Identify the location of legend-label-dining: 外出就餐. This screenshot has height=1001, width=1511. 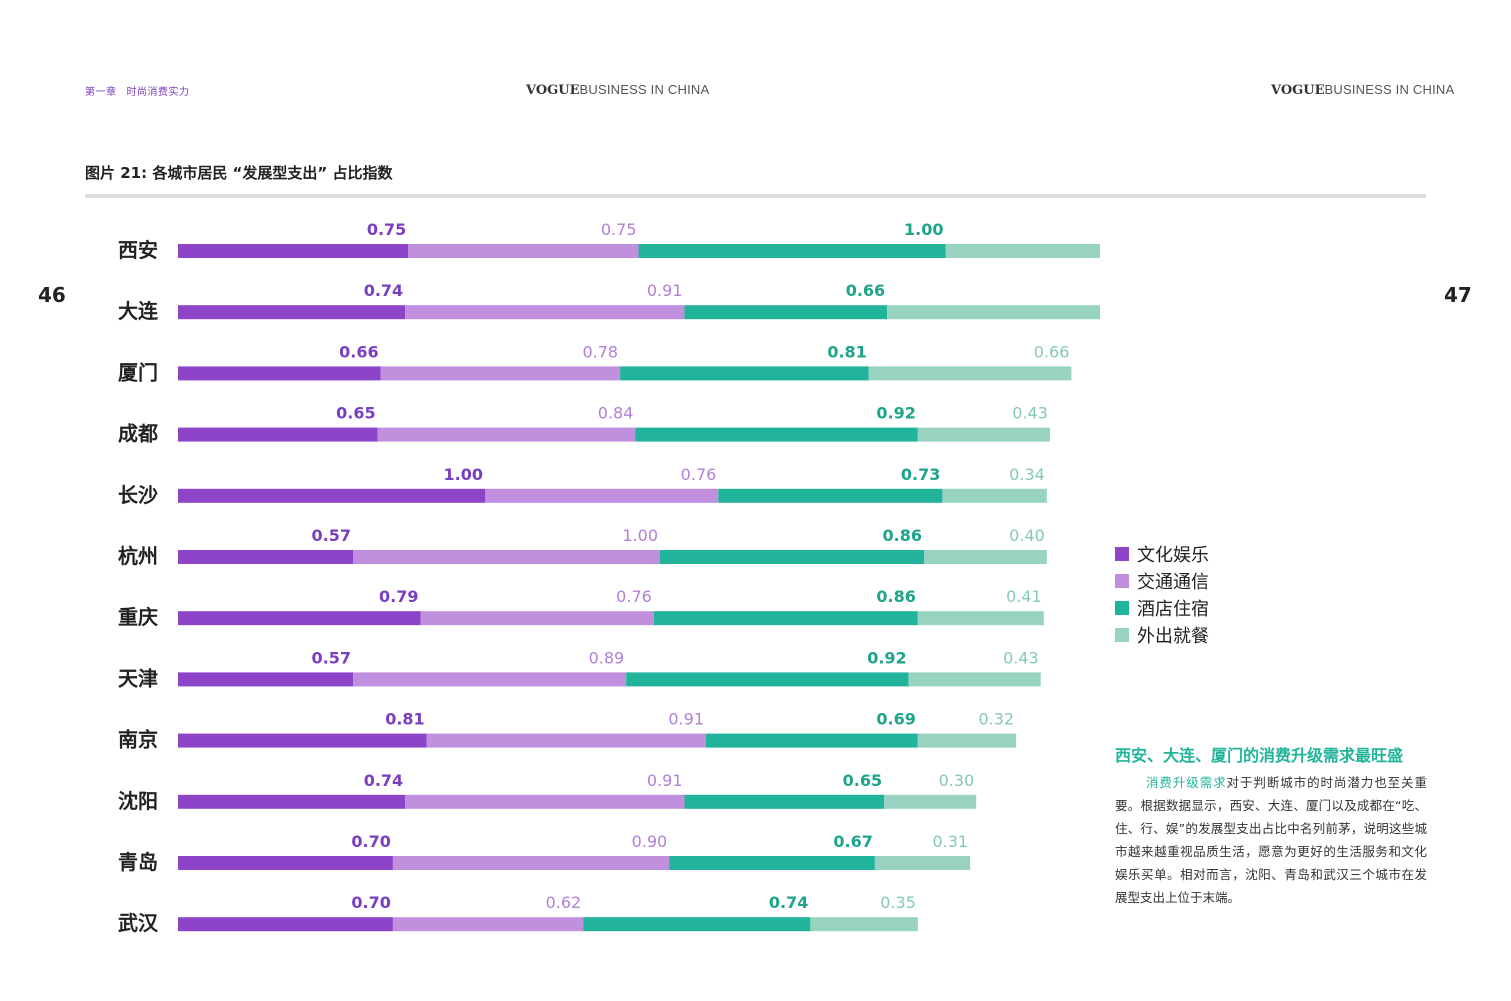
(1173, 636).